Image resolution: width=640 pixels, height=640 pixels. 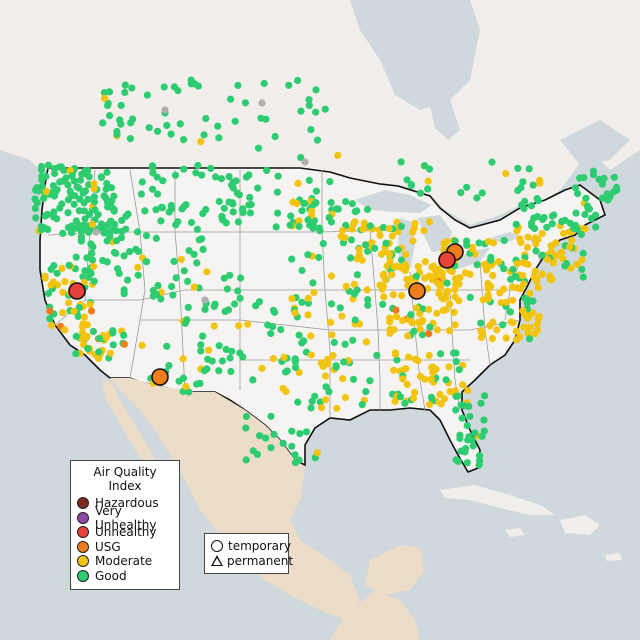 I want to click on legend-label: USG, so click(x=108, y=546).